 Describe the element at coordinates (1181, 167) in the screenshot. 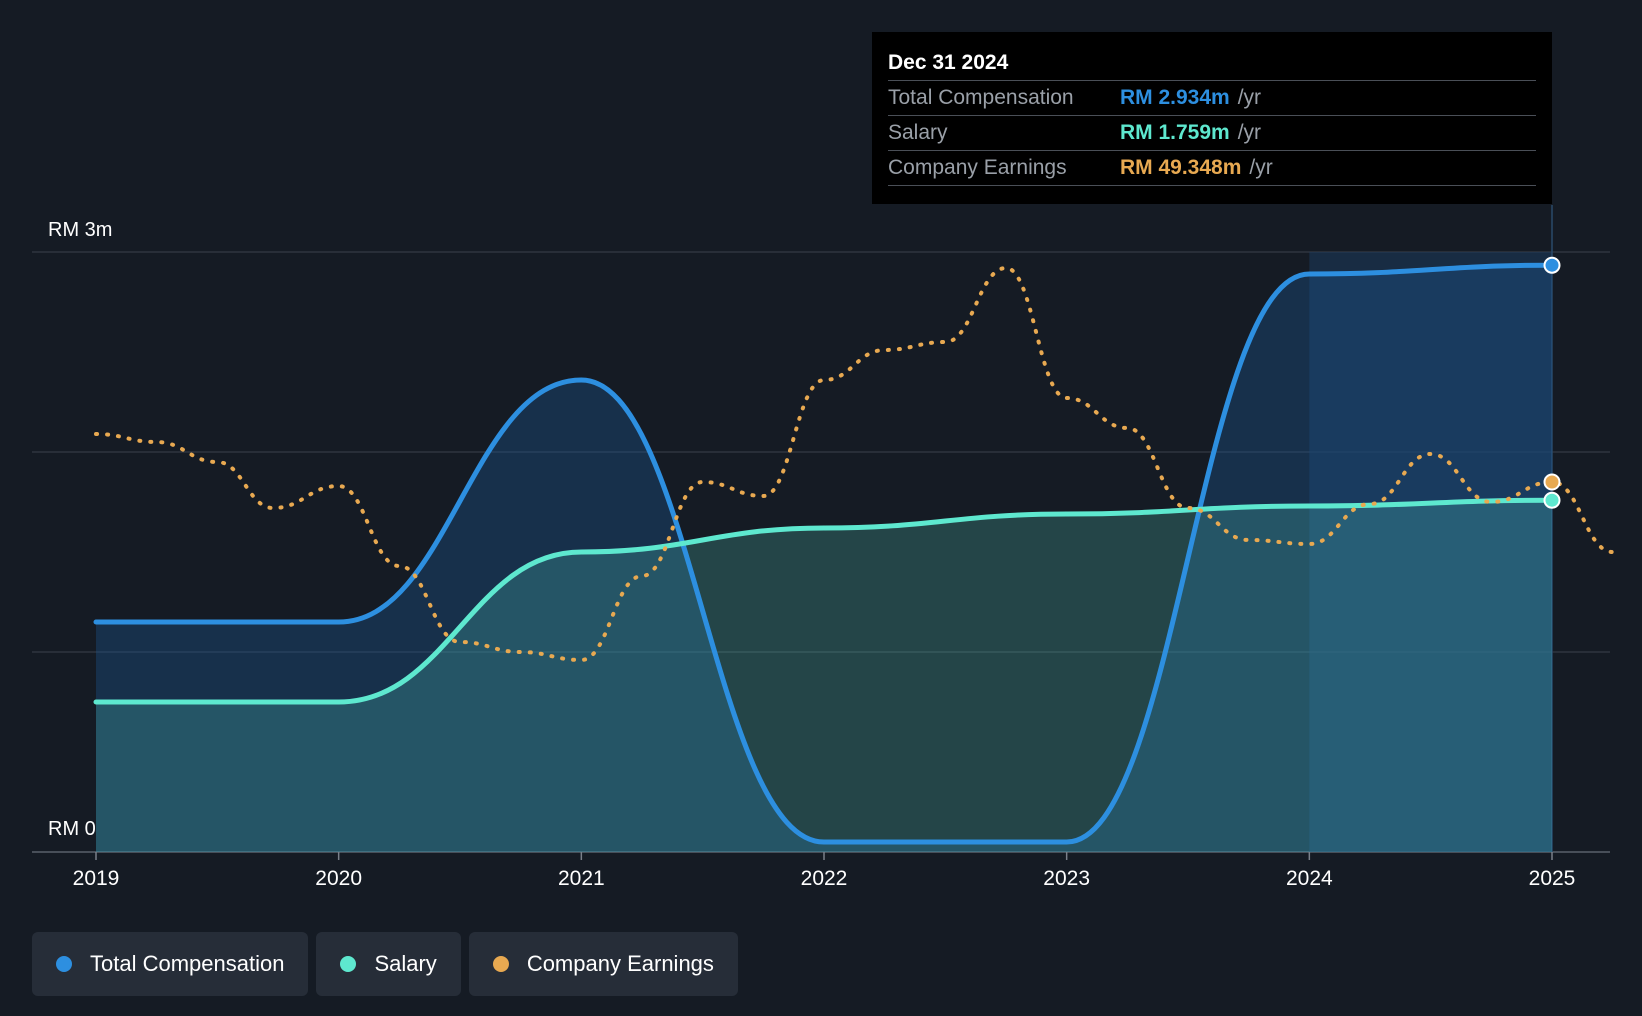

I see `tooltip-value: RM 49.348m` at that location.